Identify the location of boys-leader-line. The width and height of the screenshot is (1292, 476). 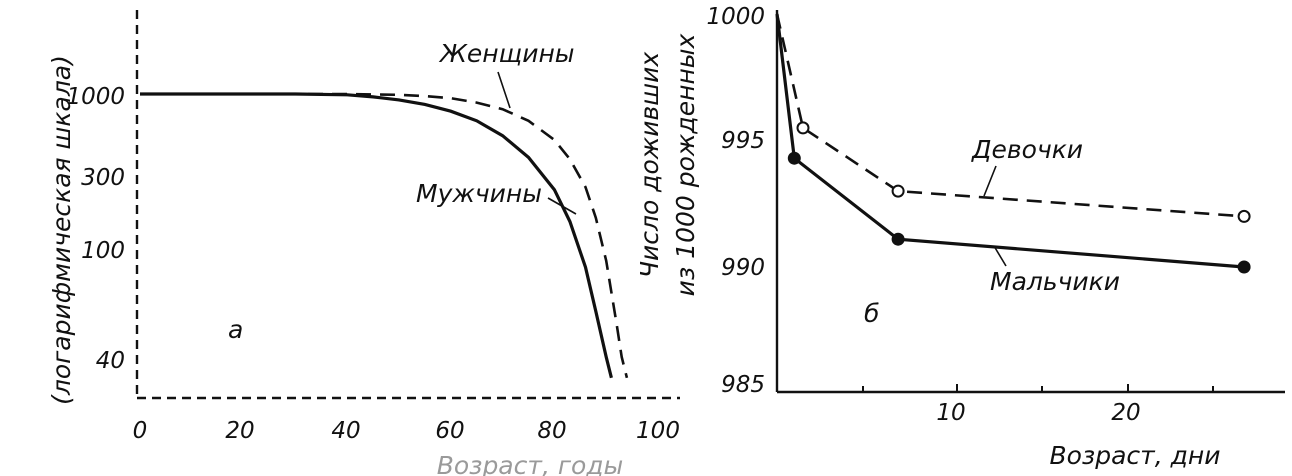
(1000, 256).